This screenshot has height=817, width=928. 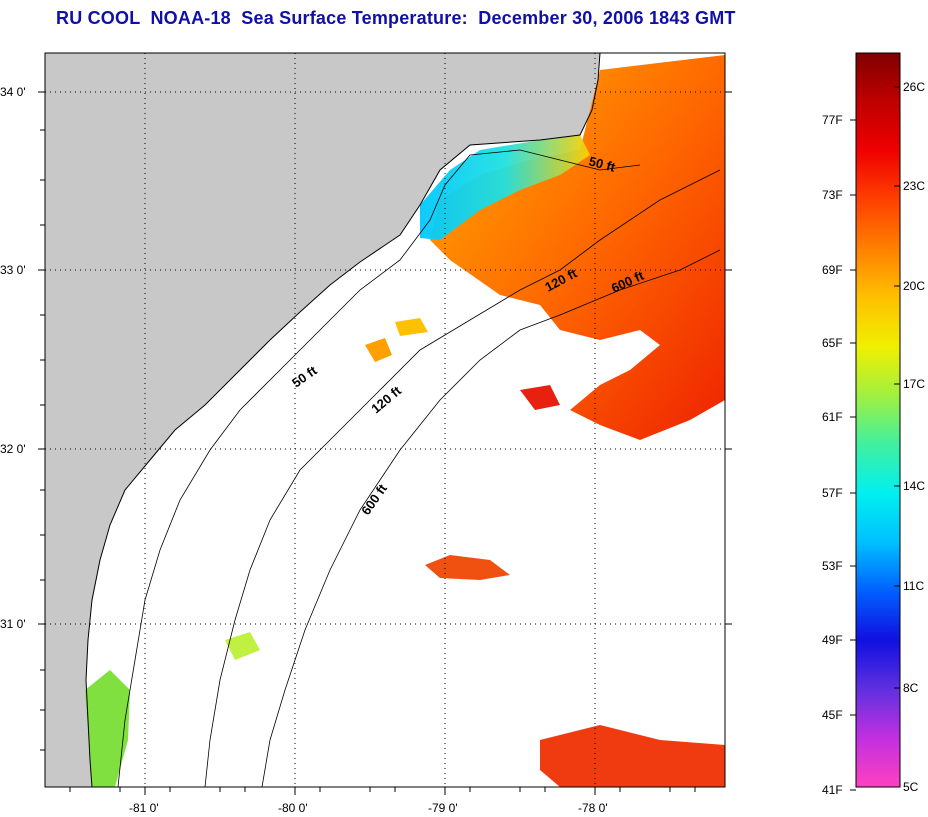 What do you see at coordinates (144, 808) in the screenshot?
I see `lon-label: -81 0'` at bounding box center [144, 808].